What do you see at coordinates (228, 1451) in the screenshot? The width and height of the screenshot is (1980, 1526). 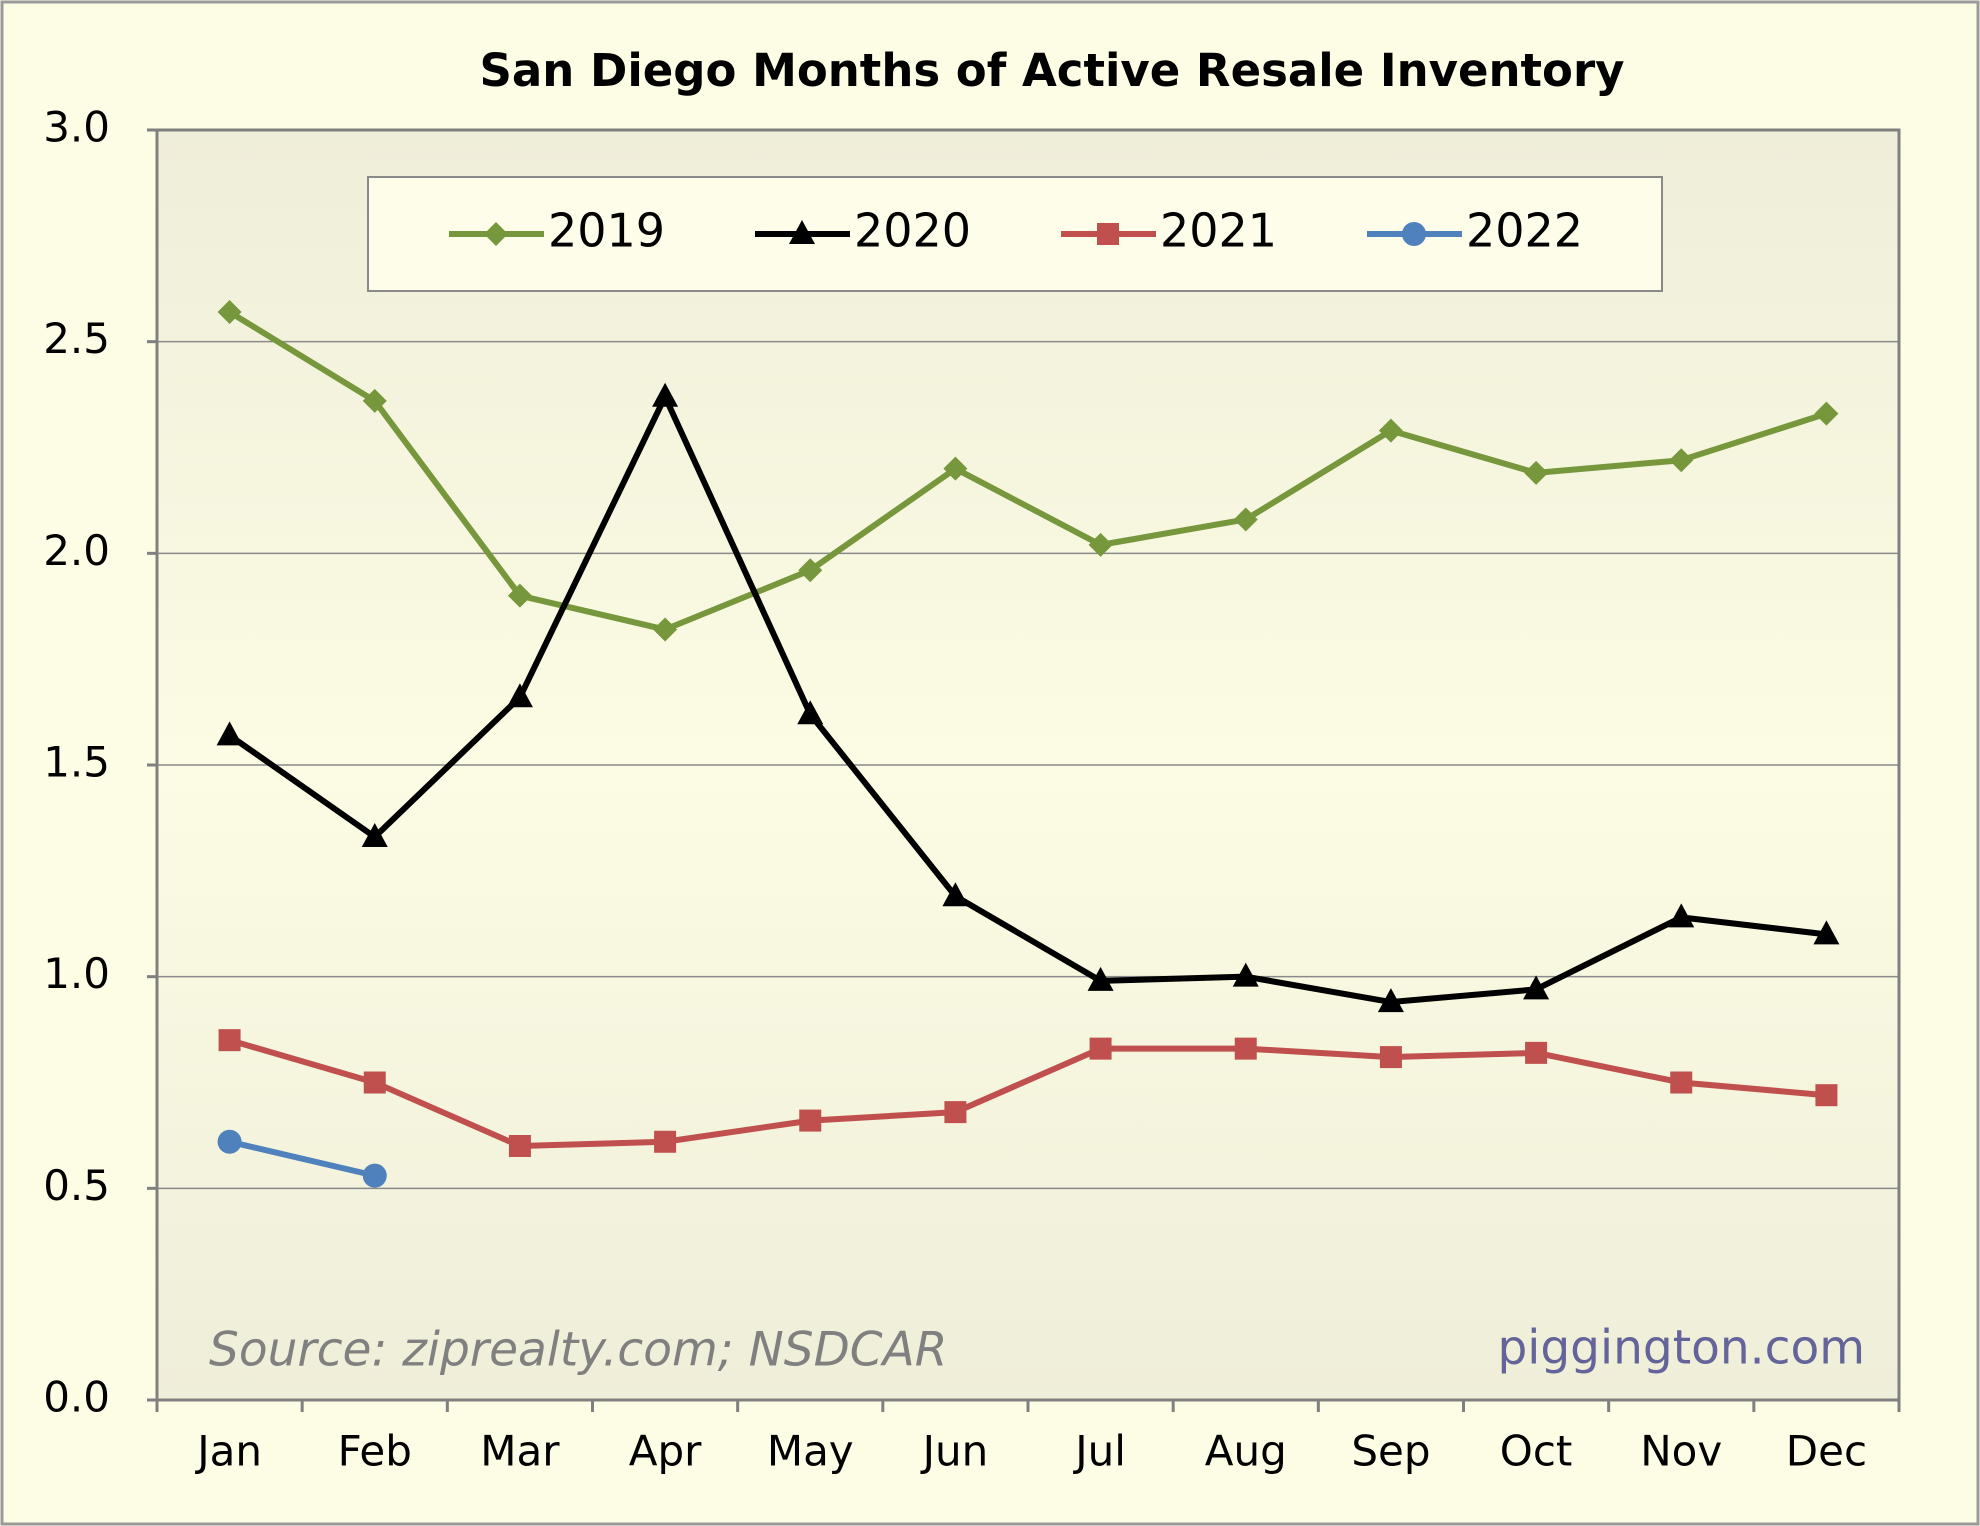 I see `x-tick-label: Jan` at bounding box center [228, 1451].